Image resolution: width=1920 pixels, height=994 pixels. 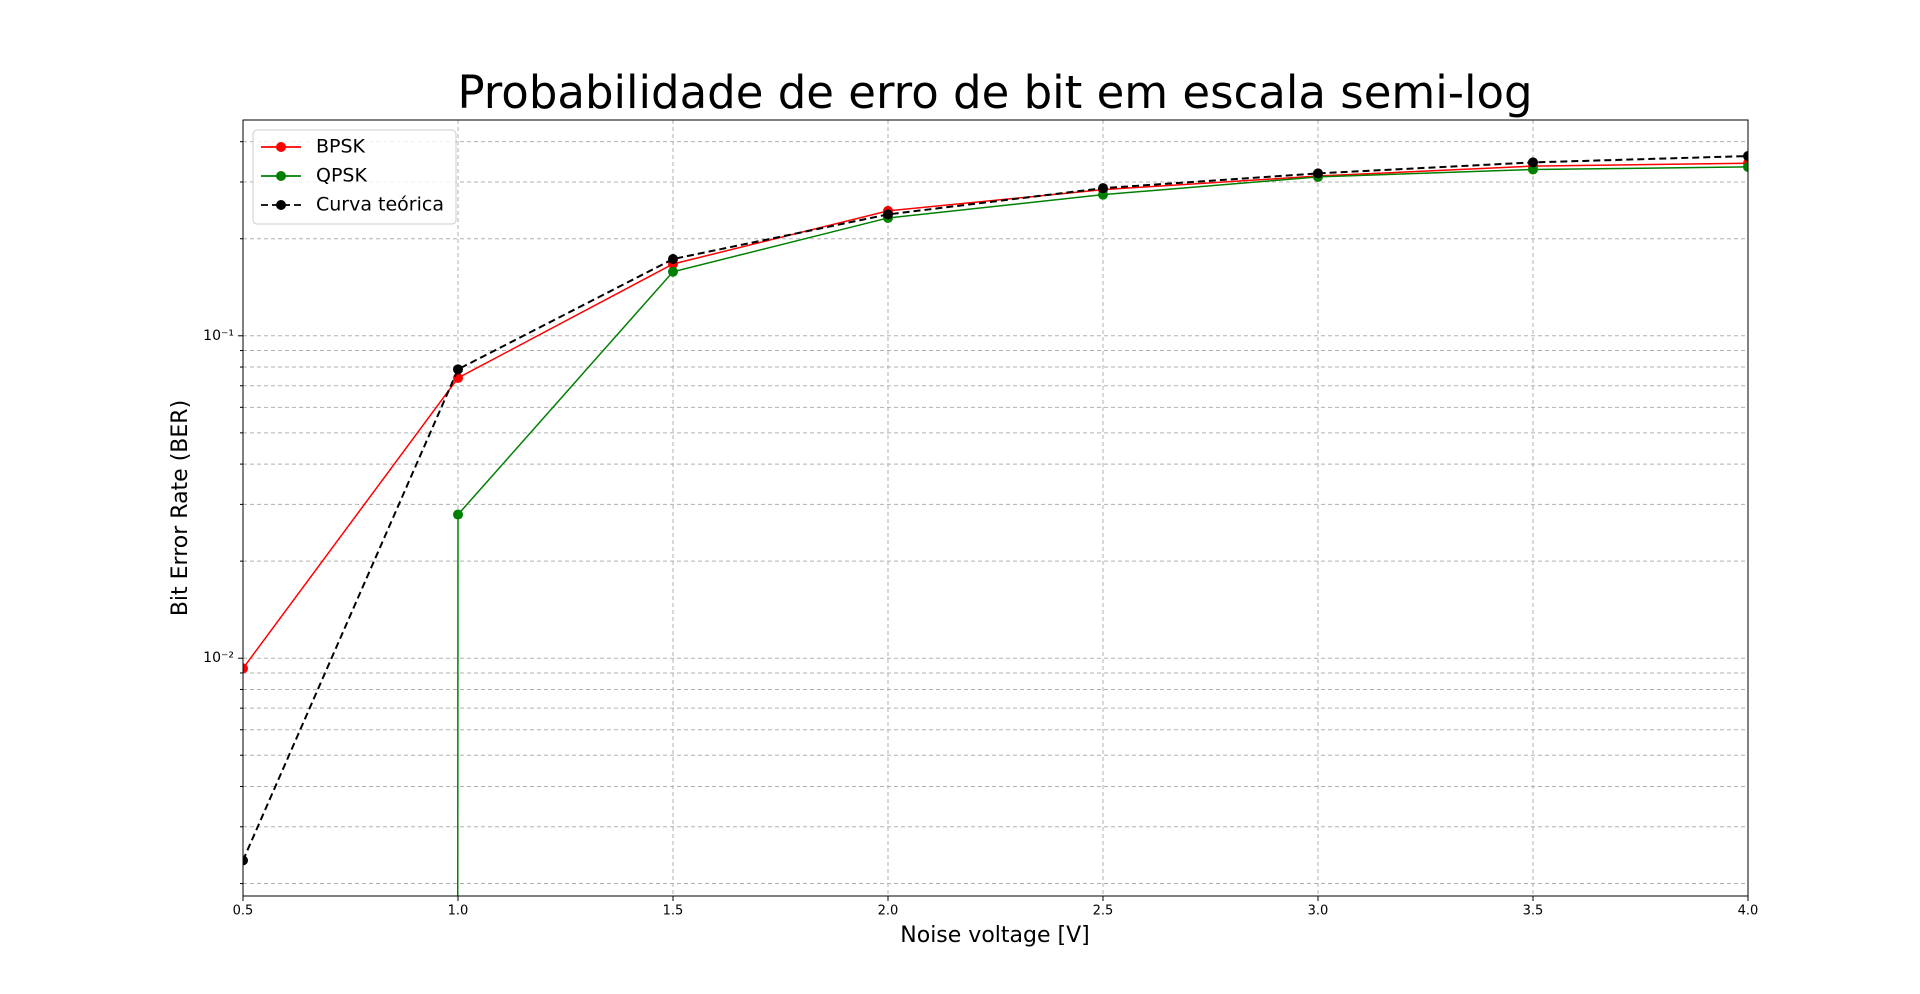 I want to click on x-tick-label: 1.0, so click(x=458, y=911).